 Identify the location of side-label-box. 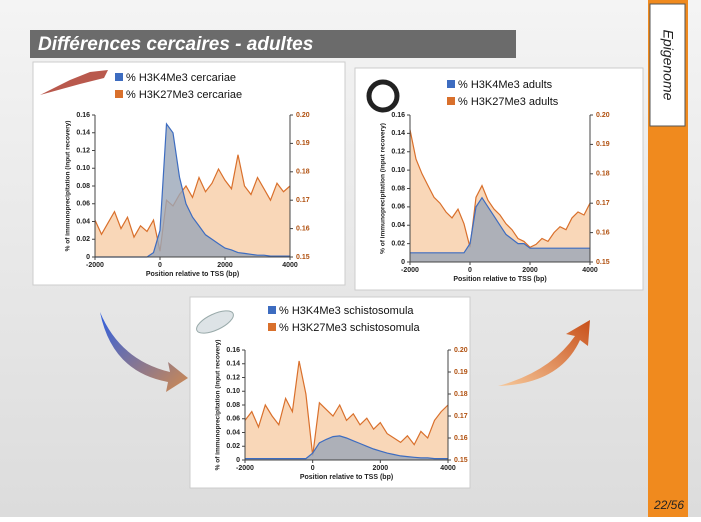
(667, 65).